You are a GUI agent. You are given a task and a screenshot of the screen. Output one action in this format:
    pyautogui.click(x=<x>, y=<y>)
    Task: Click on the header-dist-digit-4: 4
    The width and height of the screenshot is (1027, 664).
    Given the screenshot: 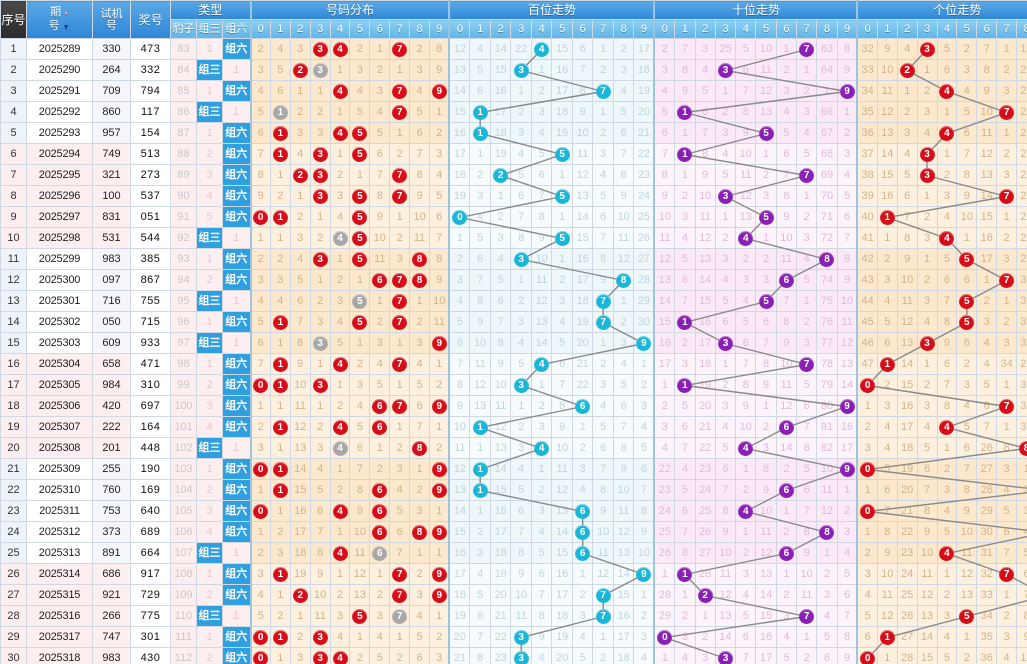 What is the action you would take?
    pyautogui.click(x=340, y=29)
    